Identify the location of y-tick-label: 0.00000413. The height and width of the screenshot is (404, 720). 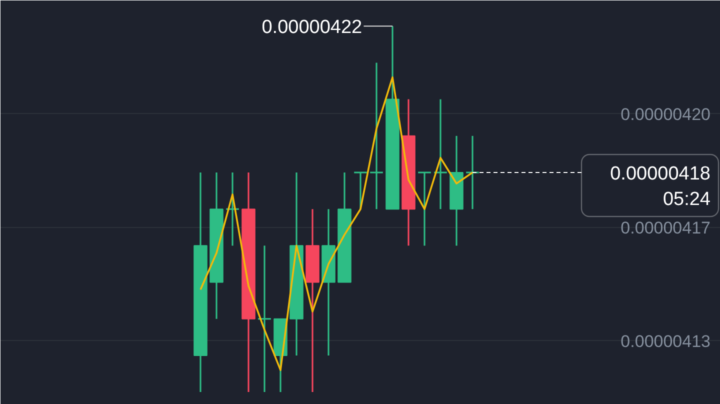
(665, 341).